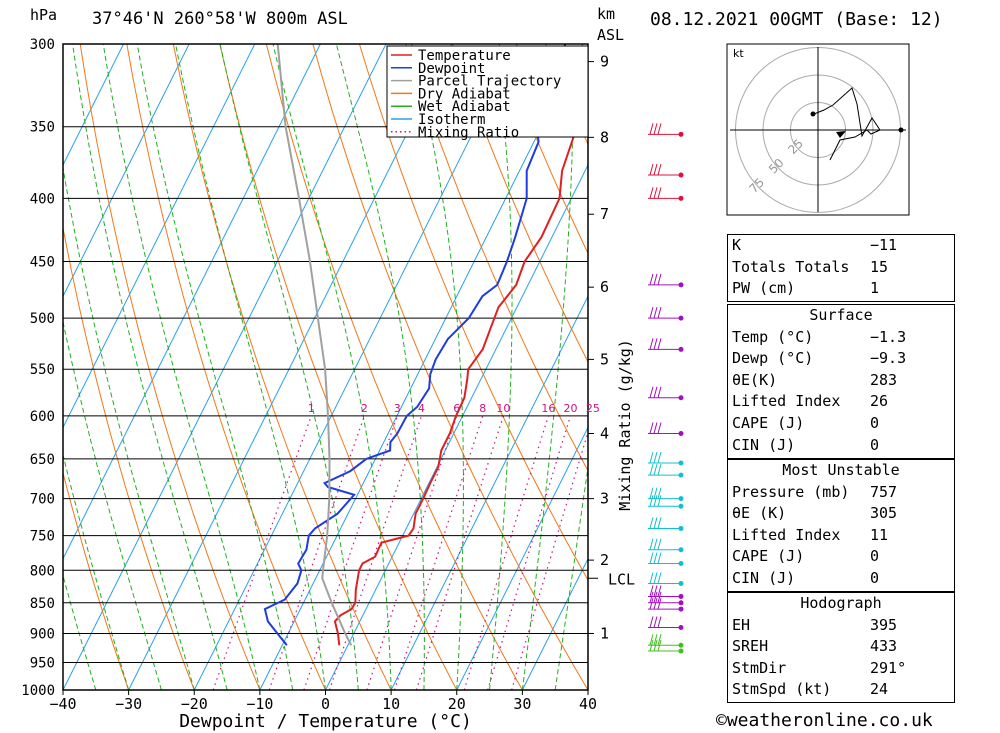 This screenshot has height=733, width=1000. What do you see at coordinates (220, 19) in the screenshot?
I see `location-title: 37°46'N 260°58'W 800m ASL` at bounding box center [220, 19].